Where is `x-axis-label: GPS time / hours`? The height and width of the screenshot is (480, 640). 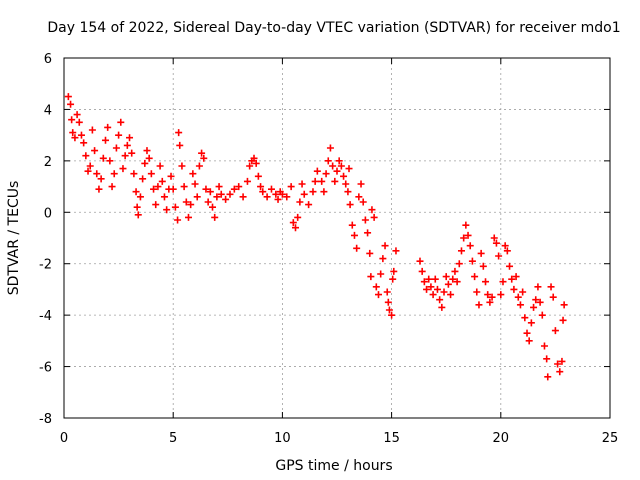 x-axis-label: GPS time / hours is located at coordinates (333, 466).